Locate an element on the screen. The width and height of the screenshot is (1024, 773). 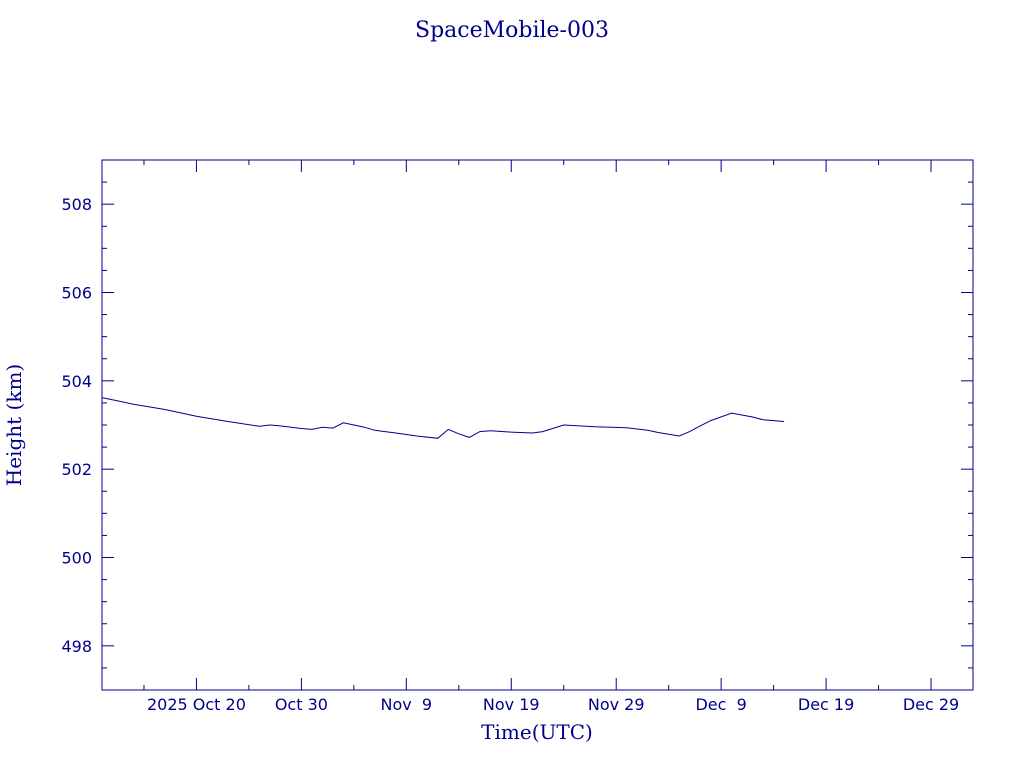
x-tick-label: Nov 19 is located at coordinates (511, 704).